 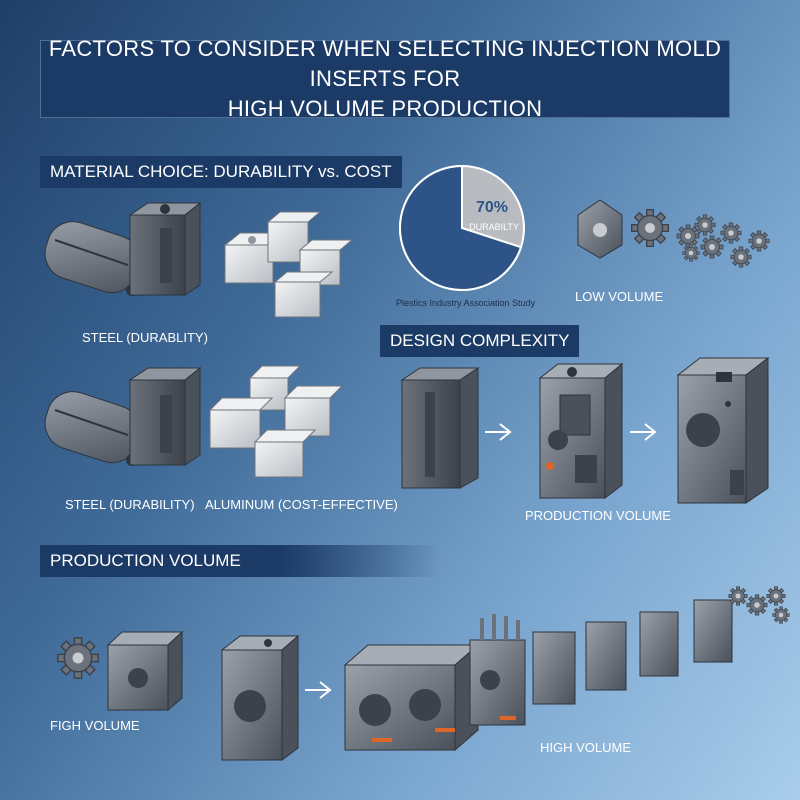 I want to click on section-header-material: MATERIAL CHOICE: DURABILITY vs. COST, so click(x=221, y=172).